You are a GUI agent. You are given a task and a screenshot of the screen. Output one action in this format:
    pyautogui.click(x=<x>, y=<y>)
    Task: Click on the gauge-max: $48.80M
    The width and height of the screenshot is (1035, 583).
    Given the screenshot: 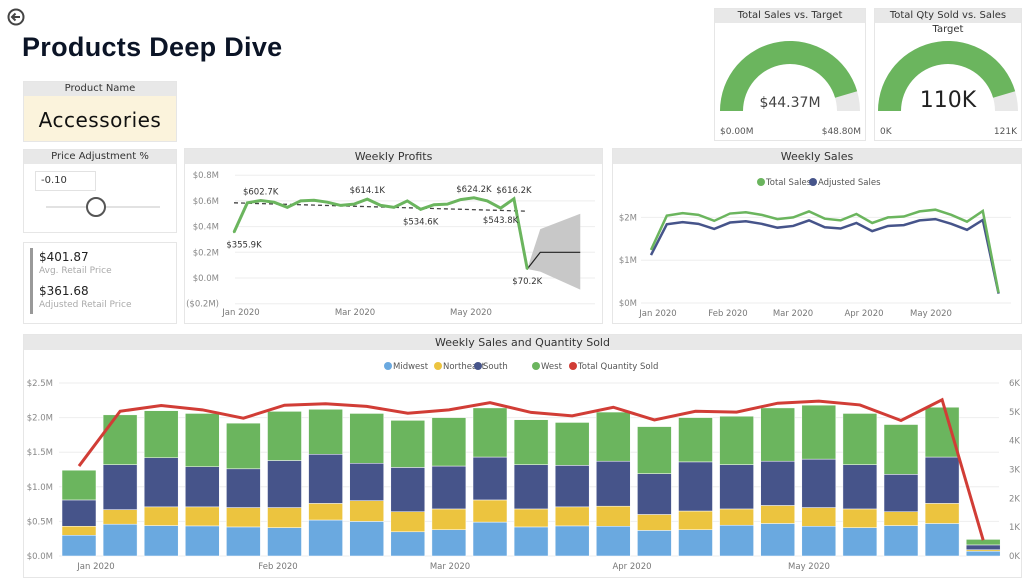 What is the action you would take?
    pyautogui.click(x=841, y=132)
    